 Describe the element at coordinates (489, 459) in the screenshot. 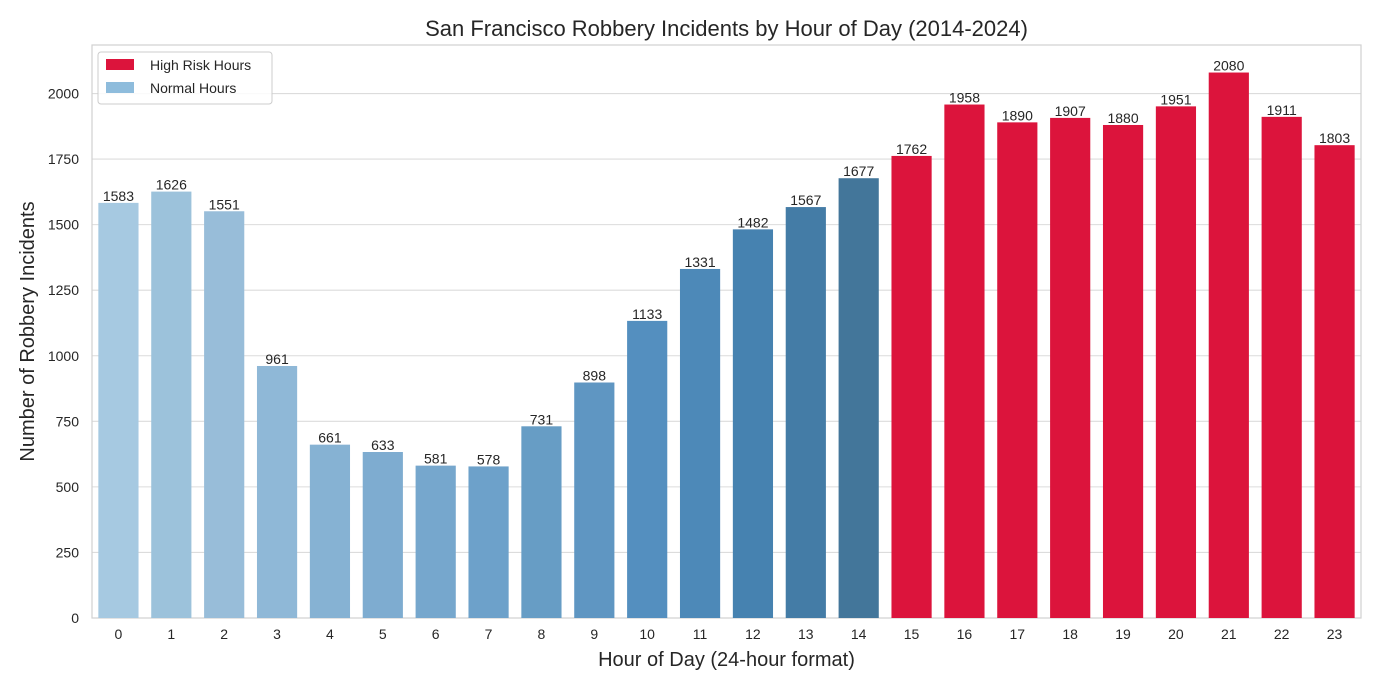

I see `bar-value-label: 578` at that location.